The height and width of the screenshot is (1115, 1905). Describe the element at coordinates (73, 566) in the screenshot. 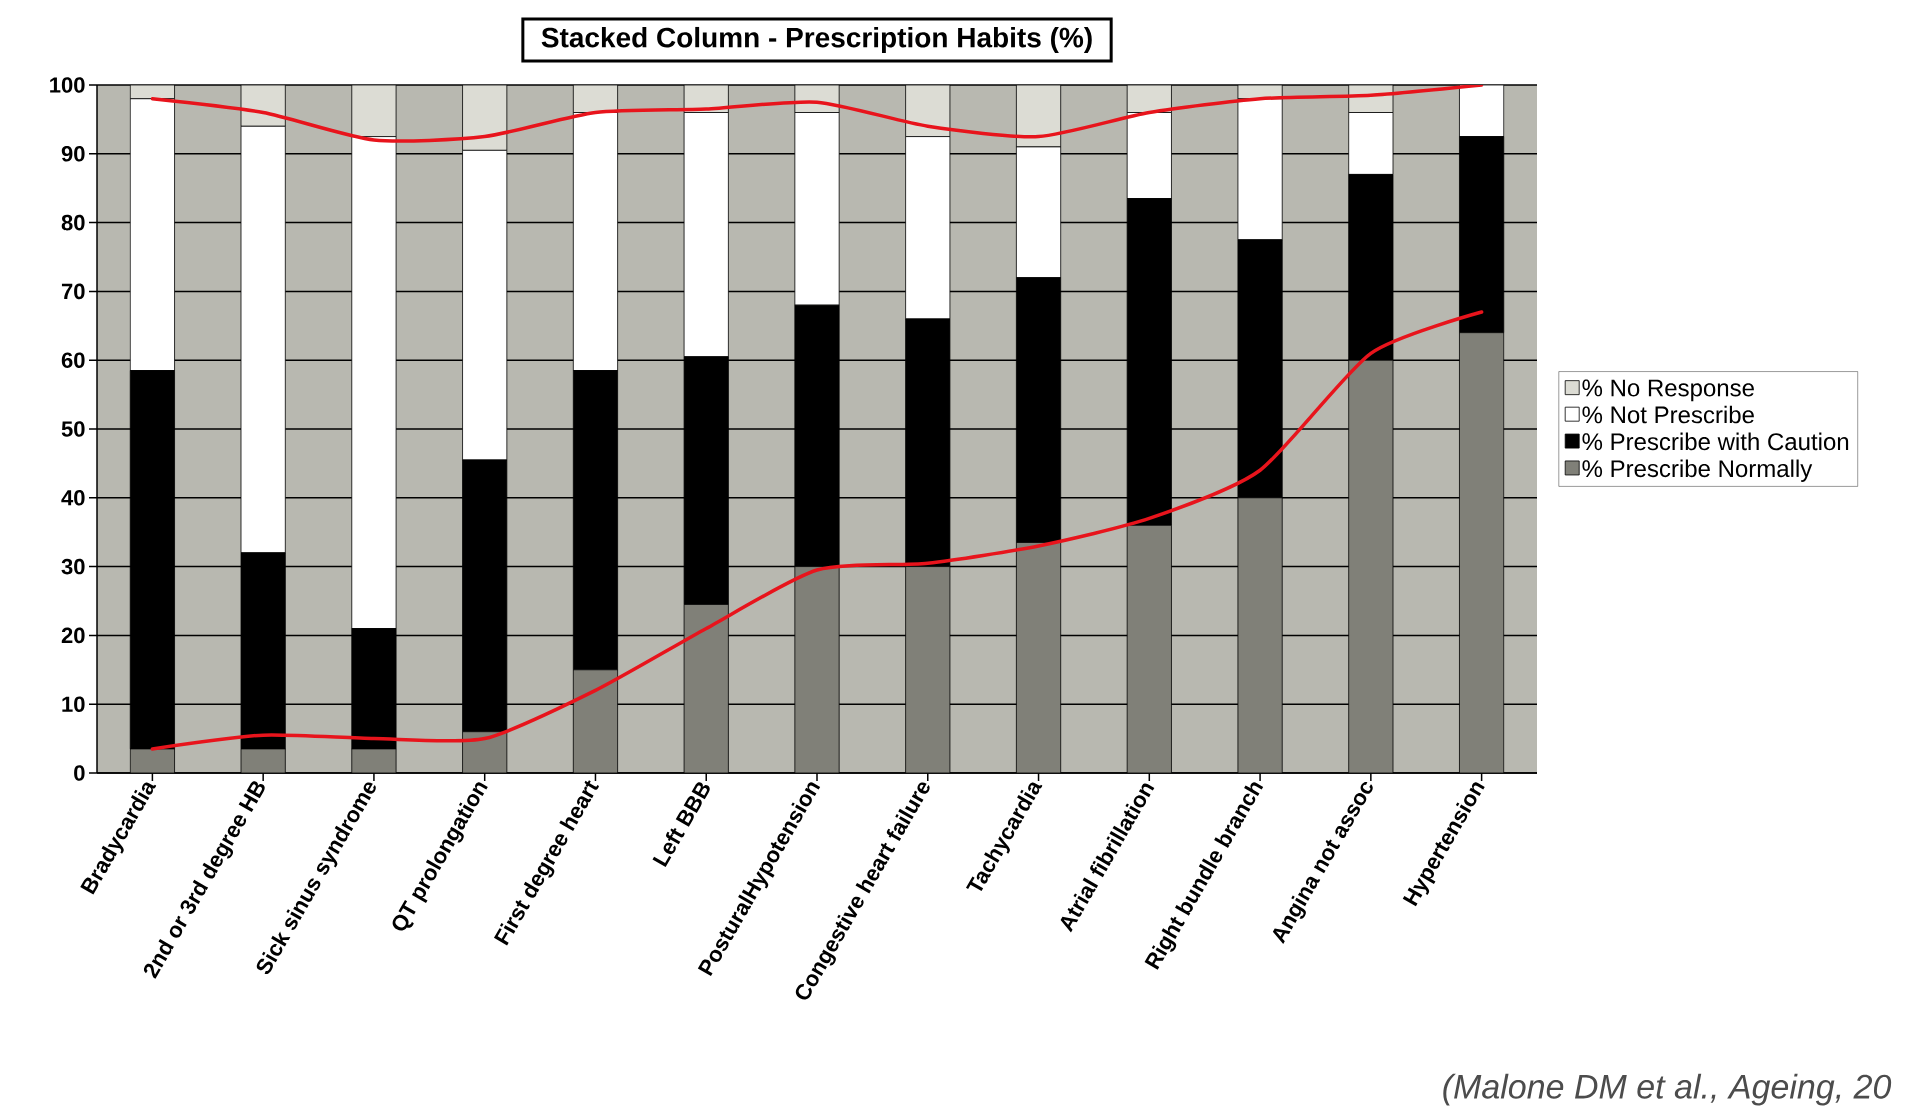

I see `y-tick-label: 30` at that location.